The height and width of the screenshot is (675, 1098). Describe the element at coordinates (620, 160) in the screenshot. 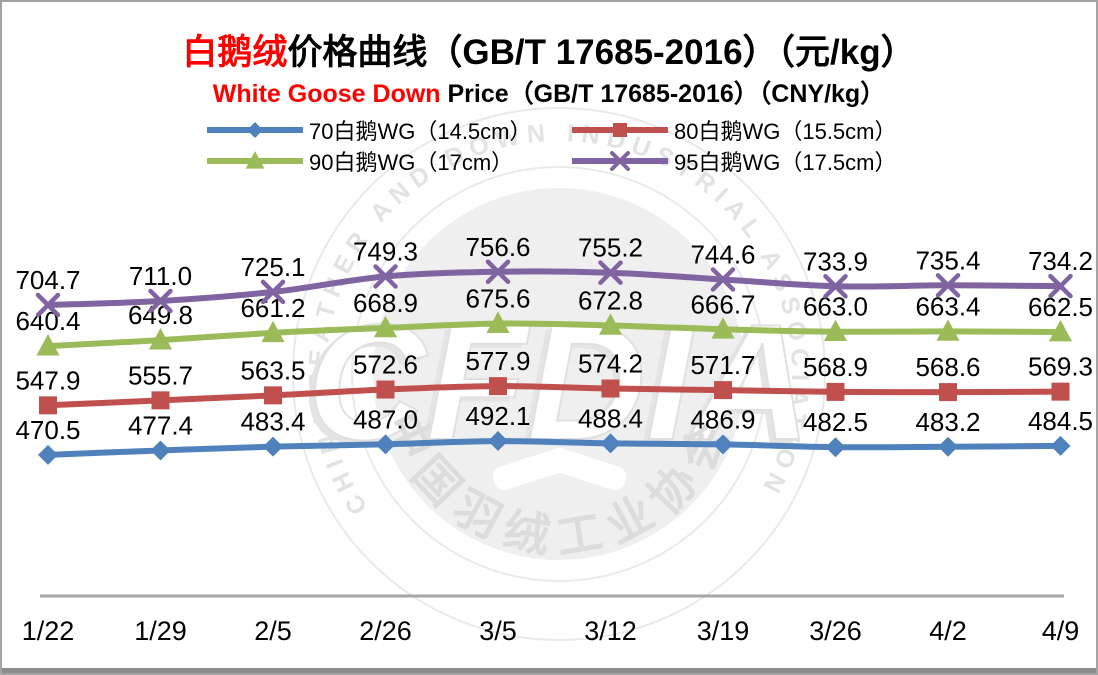

I see `legend-sample-95wg` at that location.